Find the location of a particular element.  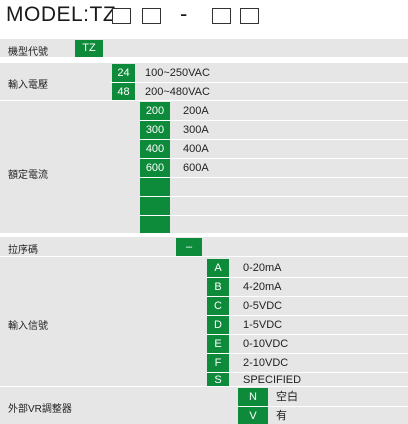

current-code-300: 300 is located at coordinates (155, 130).